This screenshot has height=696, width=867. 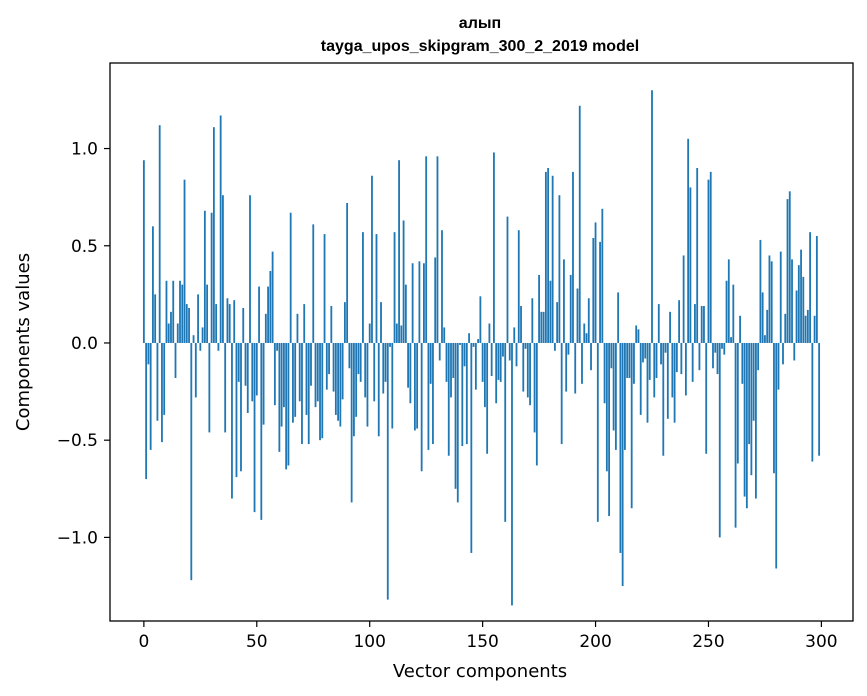 What do you see at coordinates (84, 150) in the screenshot?
I see `y-tick-label: 1.0` at bounding box center [84, 150].